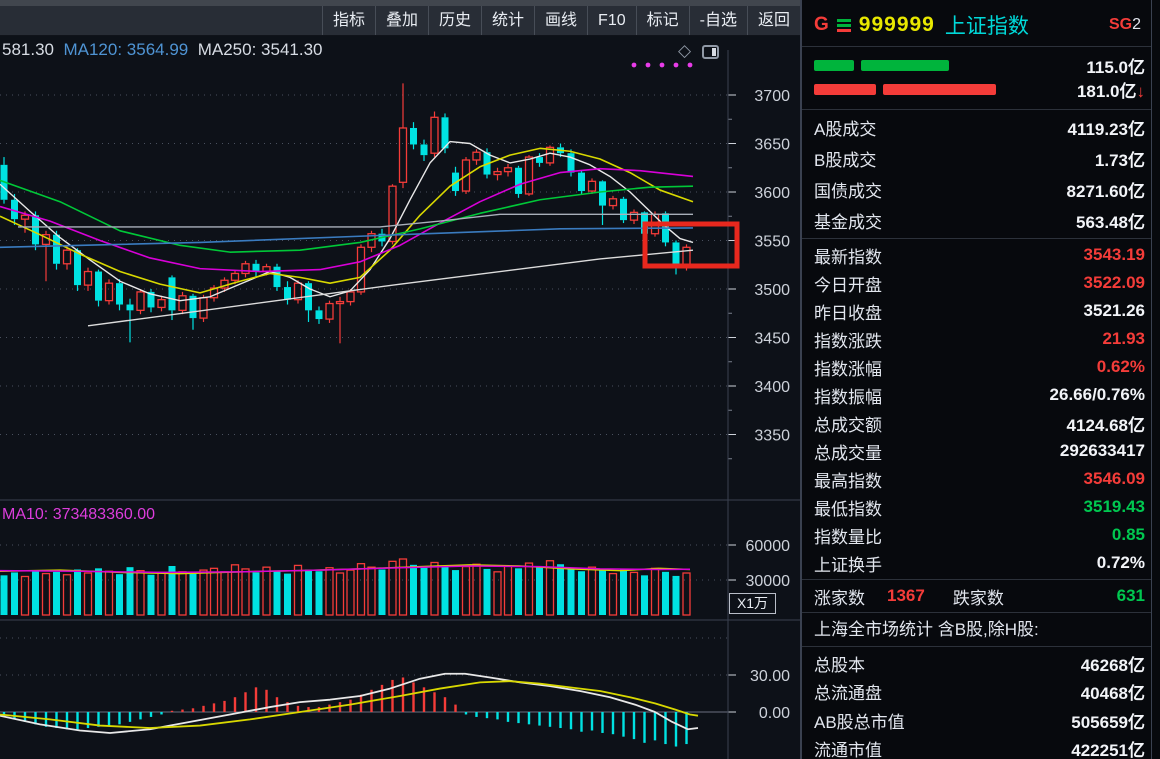 This screenshot has width=1160, height=759. Describe the element at coordinates (355, 220) in the screenshot. I see `ma-line-ma60` at that location.